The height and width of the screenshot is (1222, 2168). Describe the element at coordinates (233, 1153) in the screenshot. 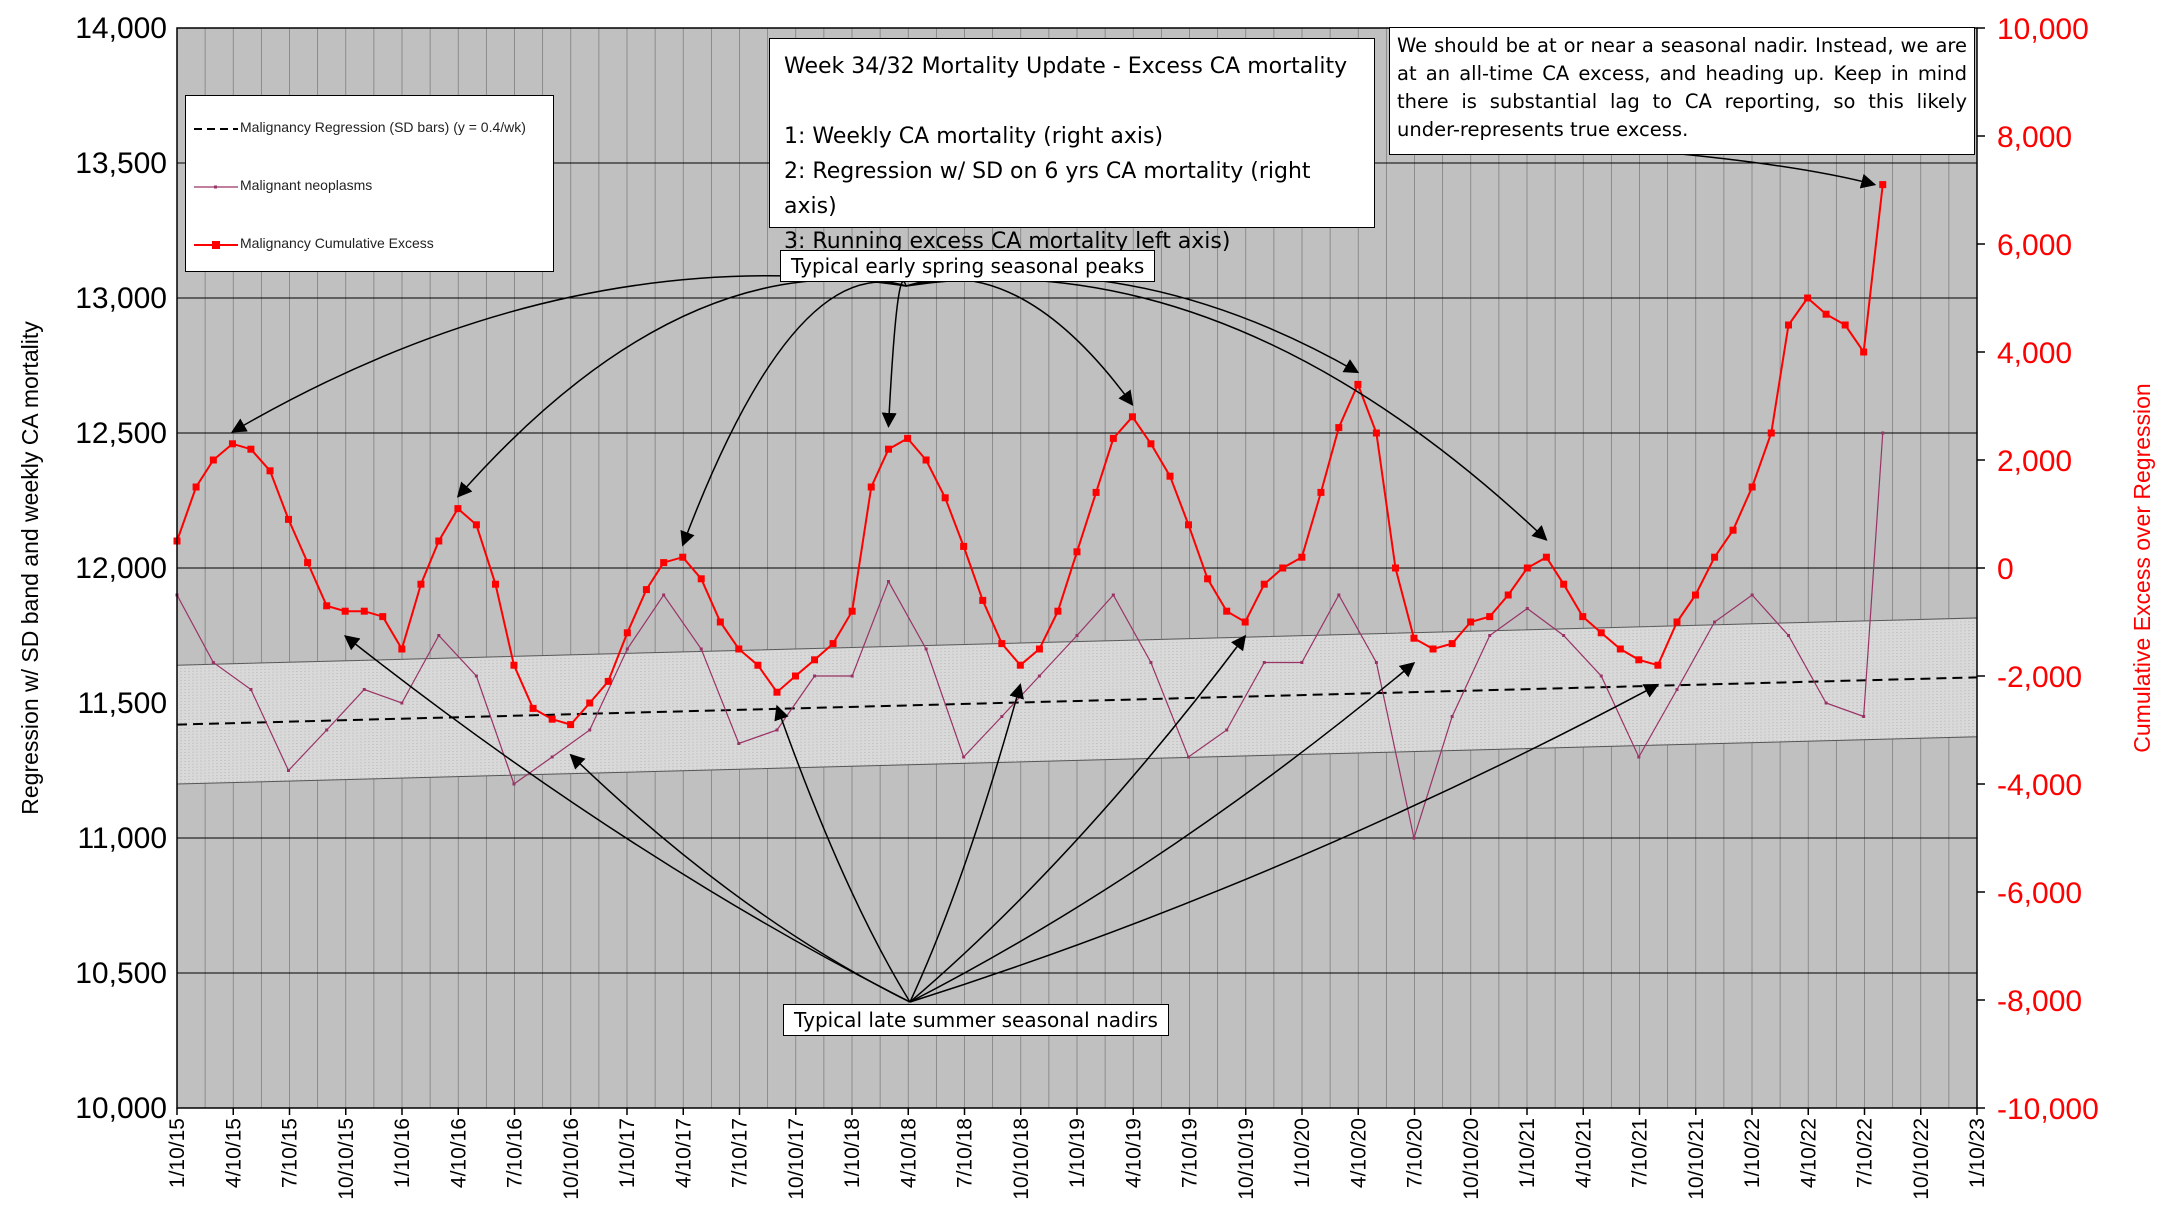

I see `x-tick-label: 4/10/15` at that location.